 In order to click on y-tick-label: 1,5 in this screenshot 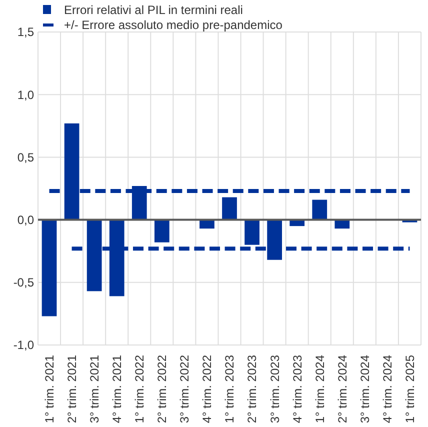, I will do `click(25, 32)`.